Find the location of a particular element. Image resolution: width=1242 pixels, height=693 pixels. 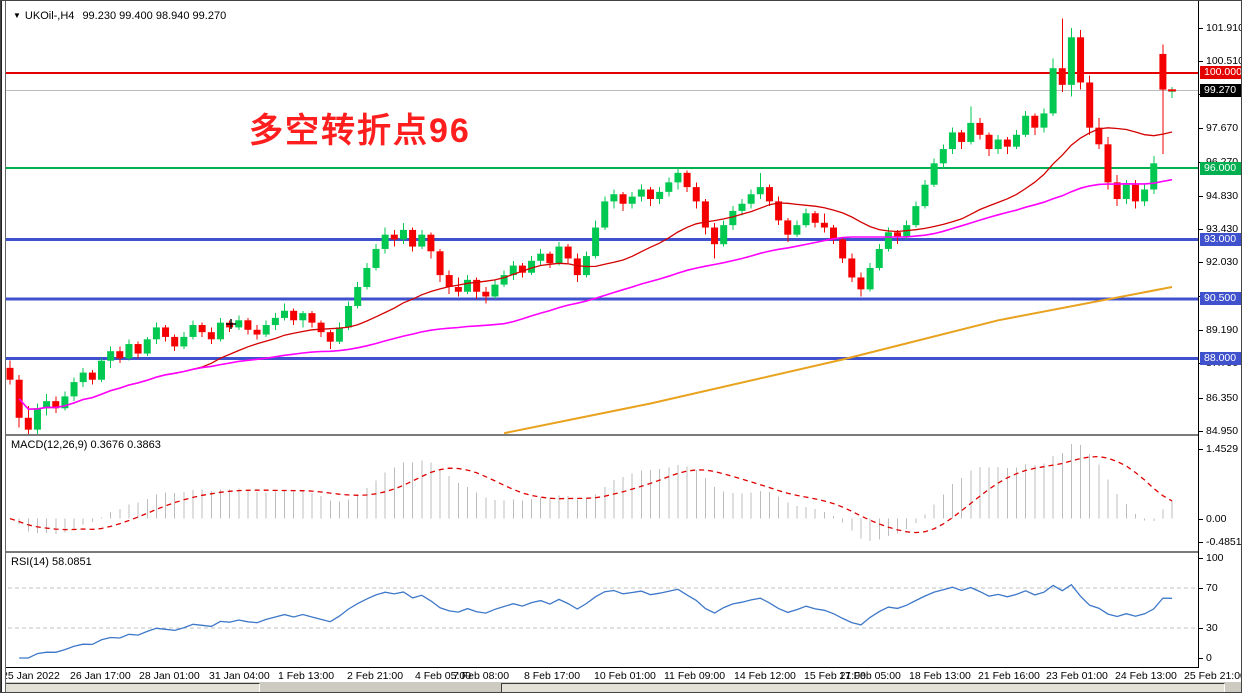

time-axis-label: 7 Feb 08:00 is located at coordinates (481, 676).